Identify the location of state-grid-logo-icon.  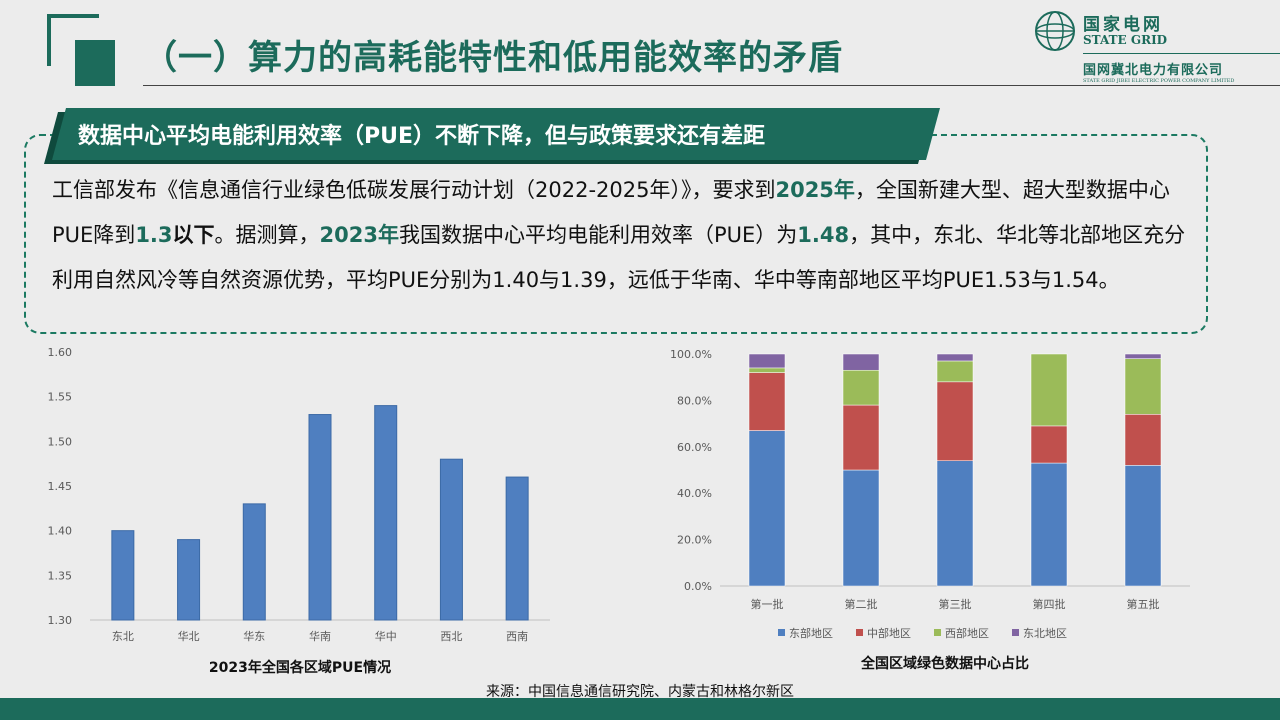
(1055, 31).